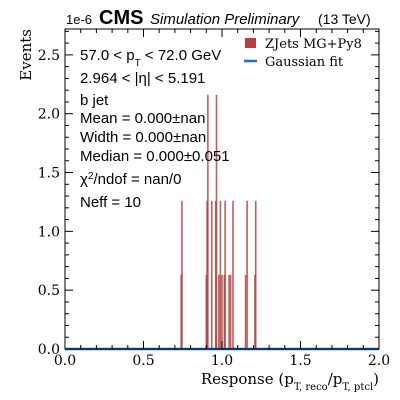  Describe the element at coordinates (110, 202) in the screenshot. I see `neff-annotation: Neff = 10` at that location.